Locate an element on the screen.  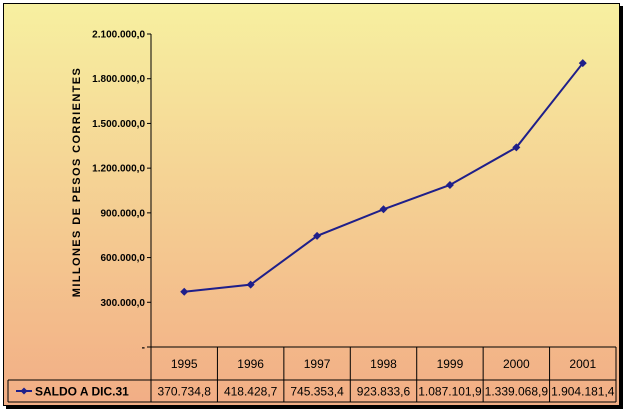
y-tick-label: - is located at coordinates (143, 348).